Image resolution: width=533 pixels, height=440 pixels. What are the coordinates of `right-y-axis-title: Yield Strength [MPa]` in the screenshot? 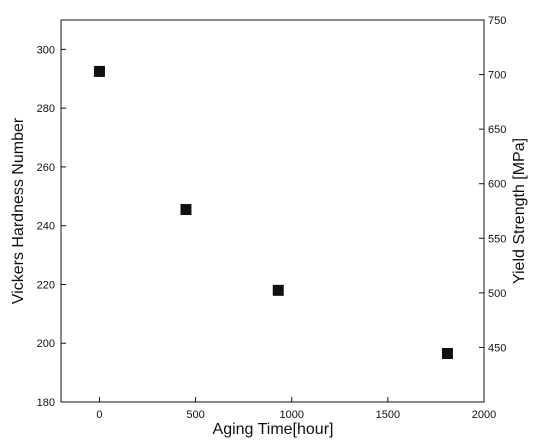 It's located at (519, 211).